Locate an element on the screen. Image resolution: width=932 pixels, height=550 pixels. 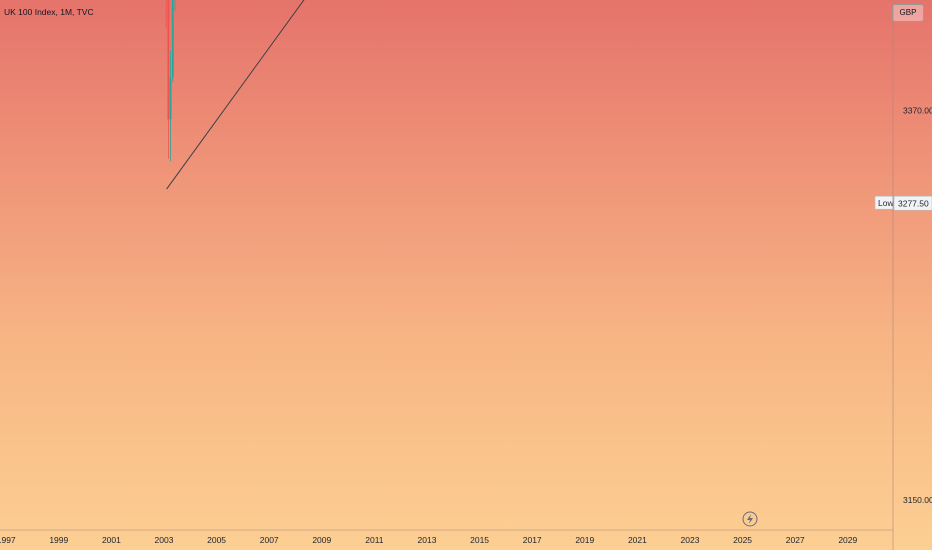
year-tick-label: 2019 is located at coordinates (584, 540).